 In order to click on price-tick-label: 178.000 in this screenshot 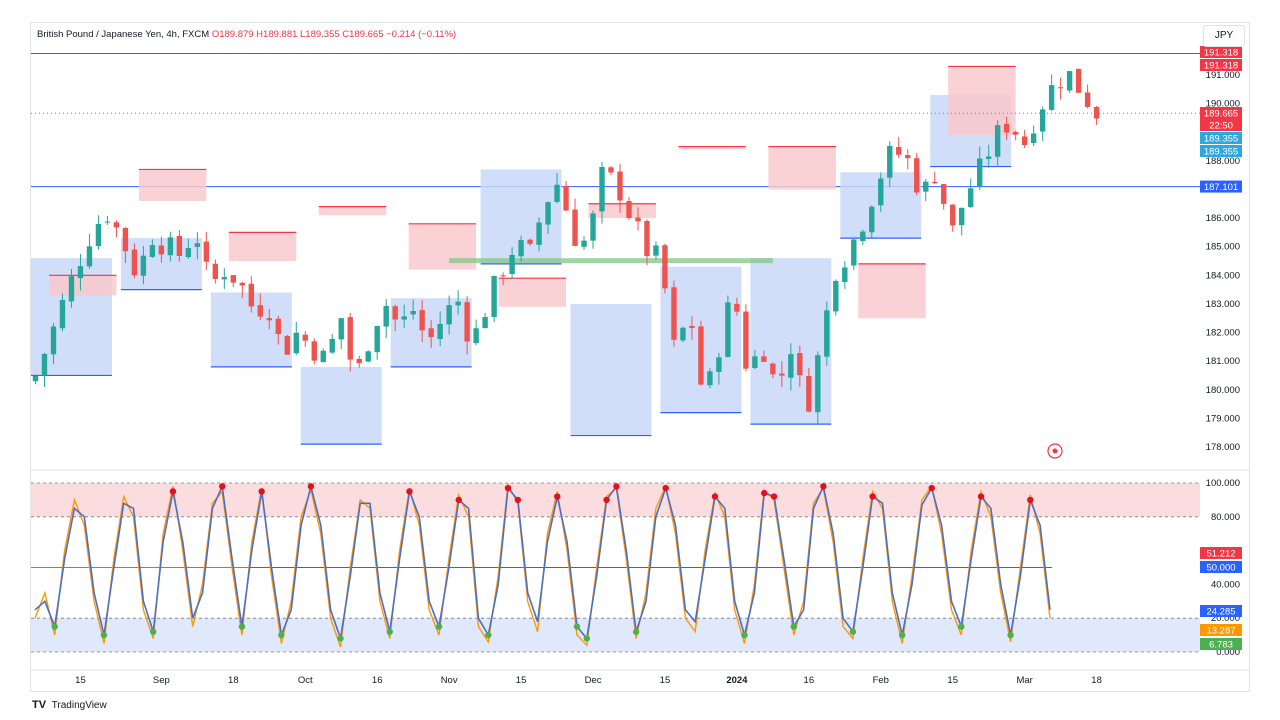, I will do `click(1223, 447)`.